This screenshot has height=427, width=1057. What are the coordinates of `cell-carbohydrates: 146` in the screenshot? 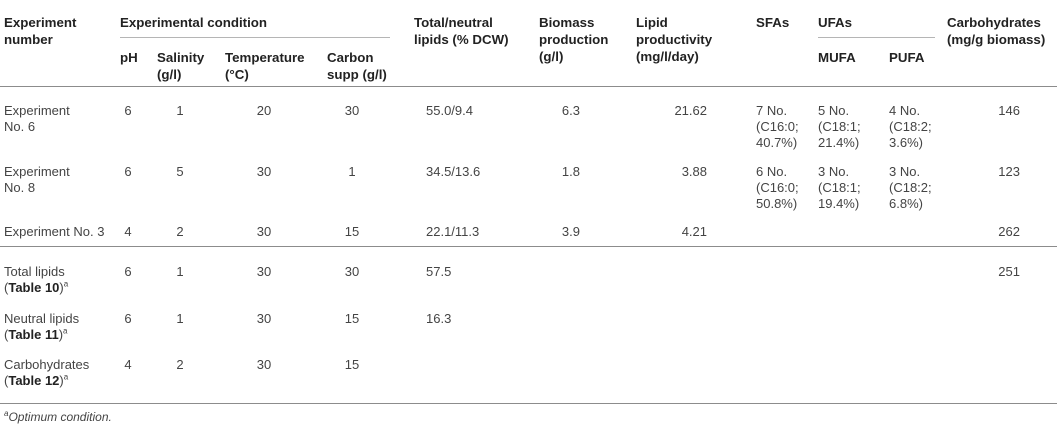 It's located at (1009, 110).